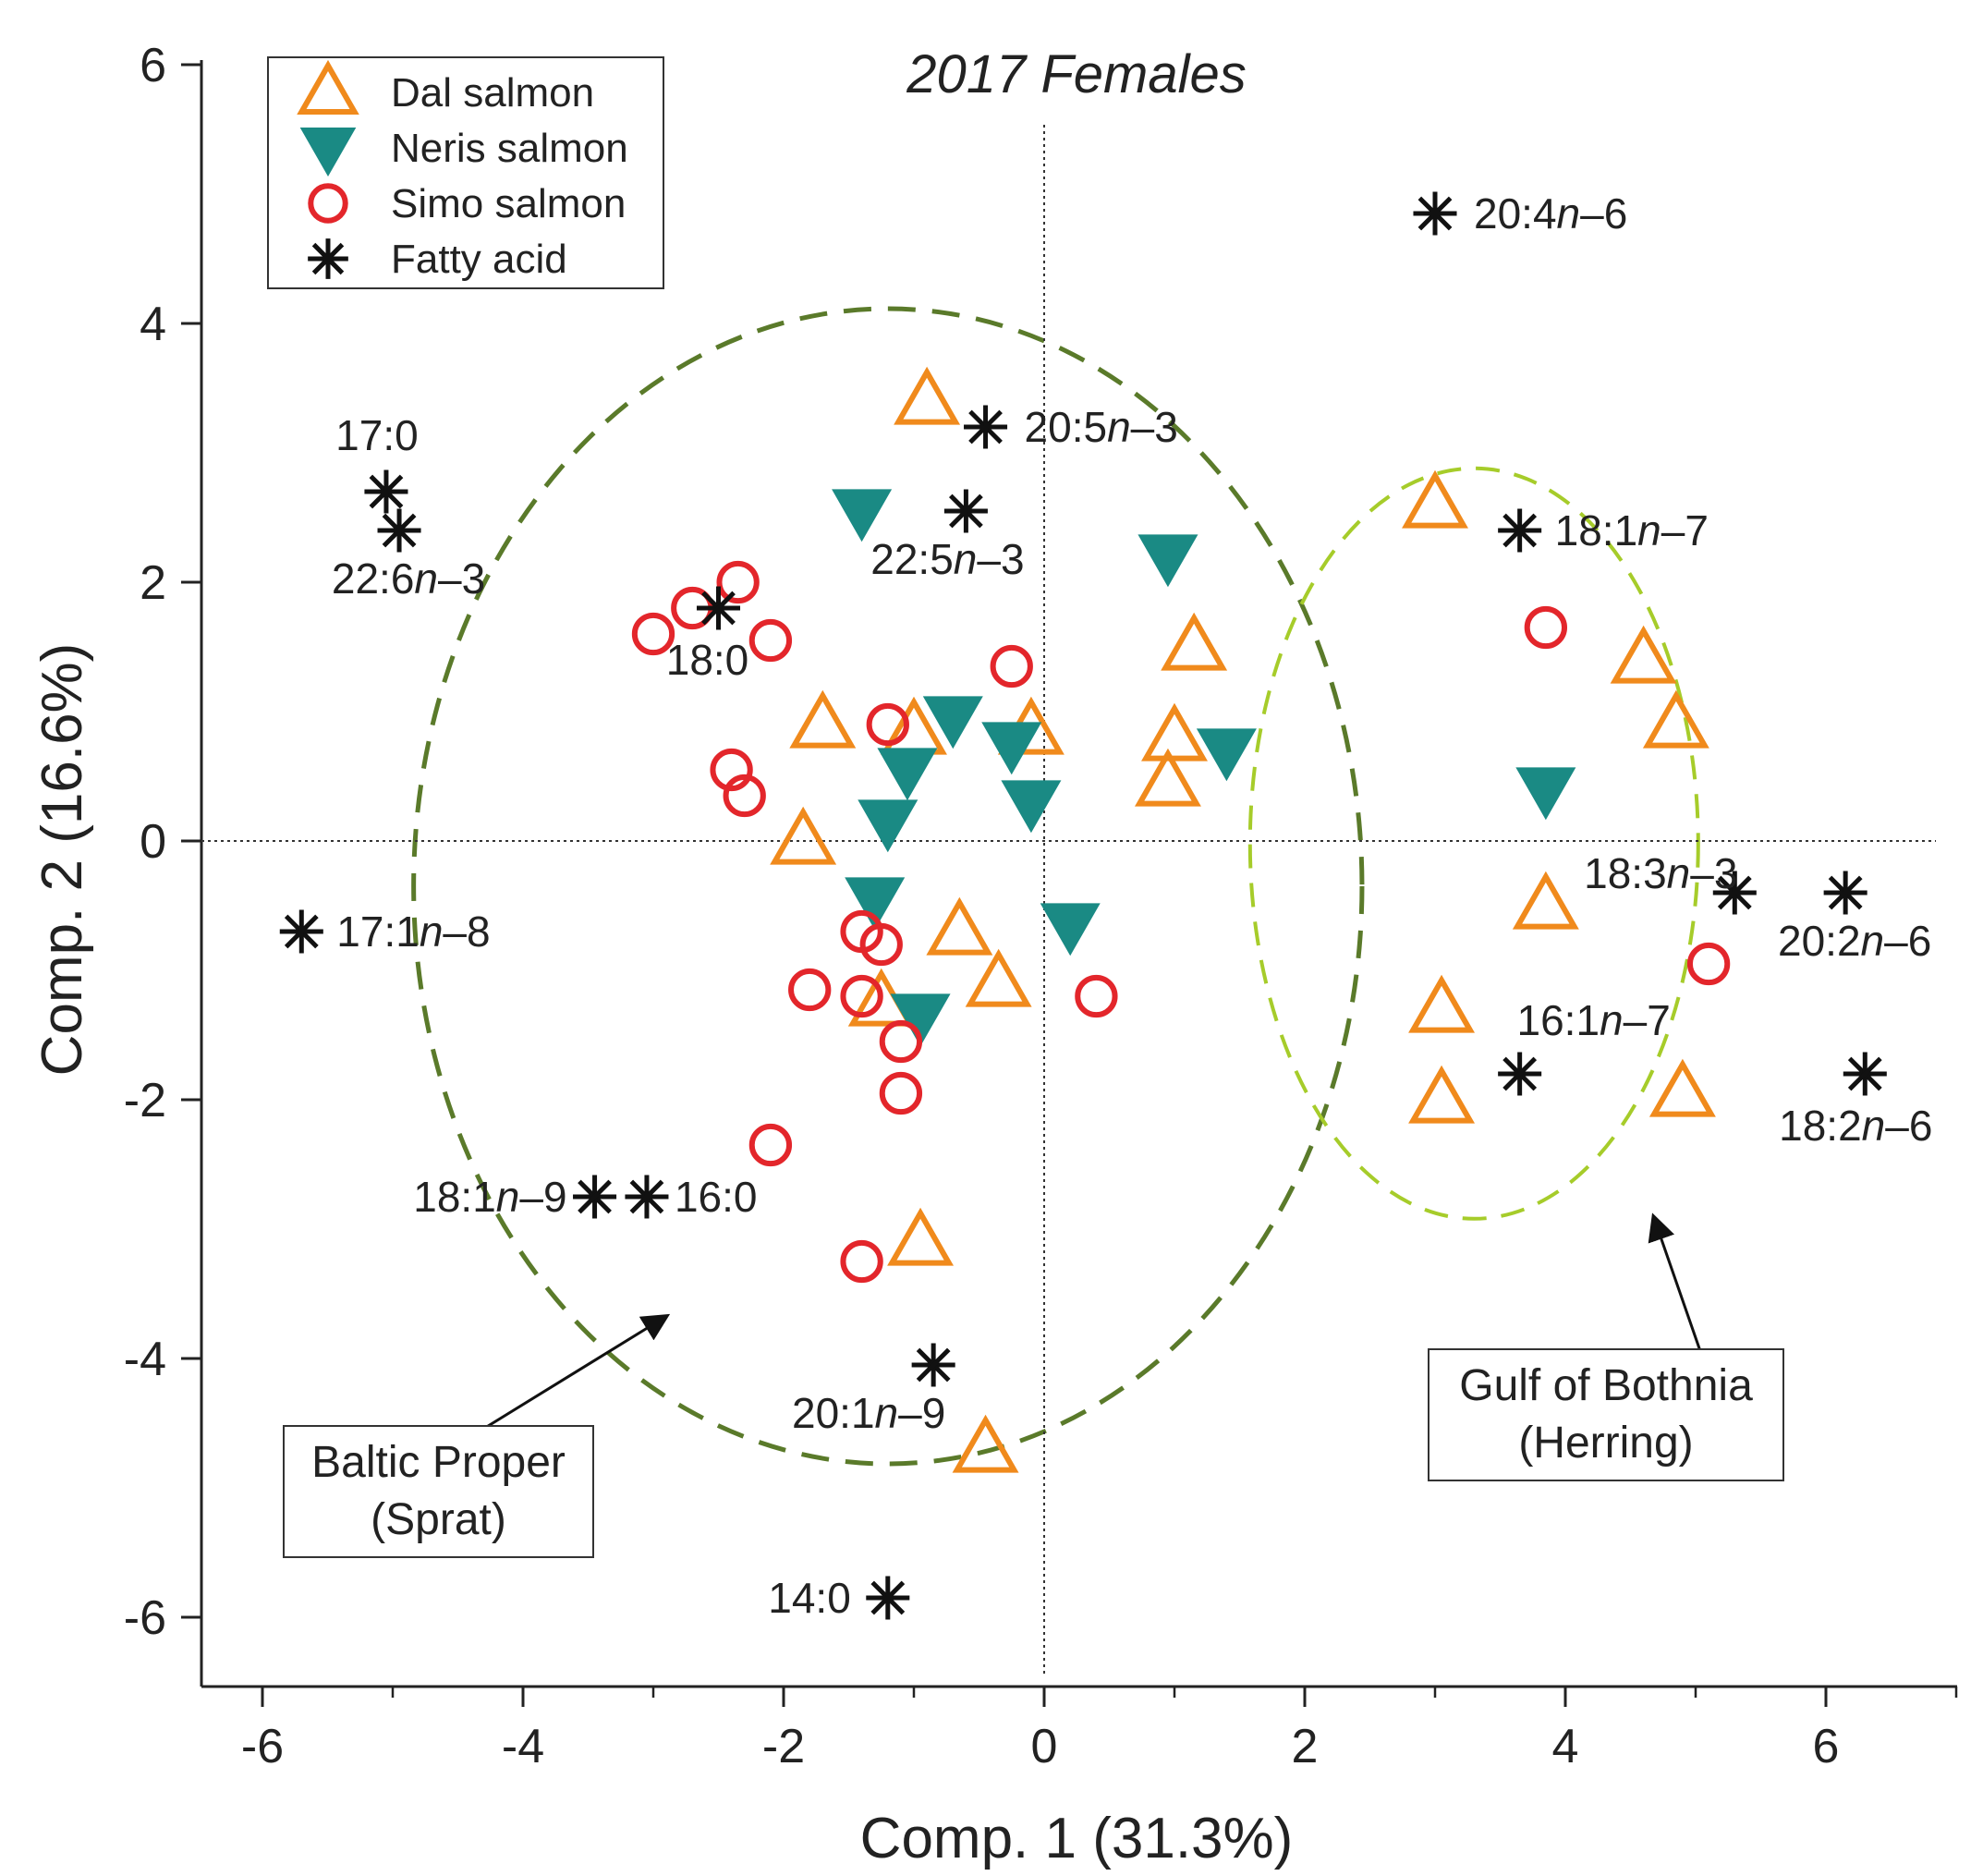 The width and height of the screenshot is (1983, 1876). Describe the element at coordinates (438, 1462) in the screenshot. I see `baltic-annotation-text: Baltic Proper` at that location.